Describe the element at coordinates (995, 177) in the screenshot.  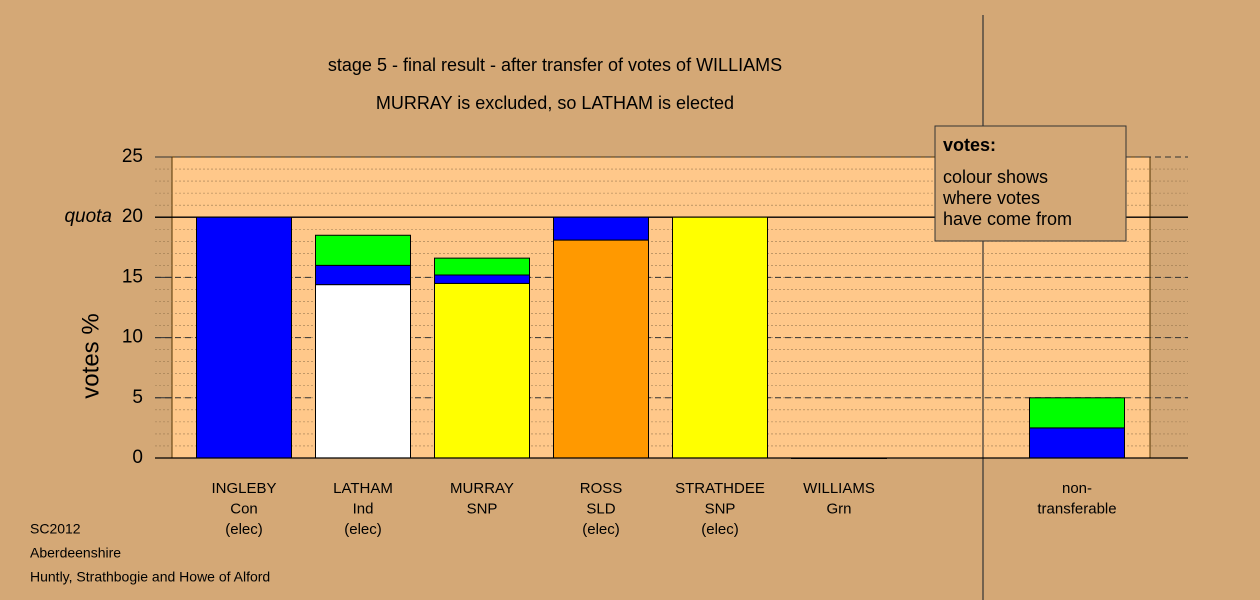
I see `legend-line: colour shows` at that location.